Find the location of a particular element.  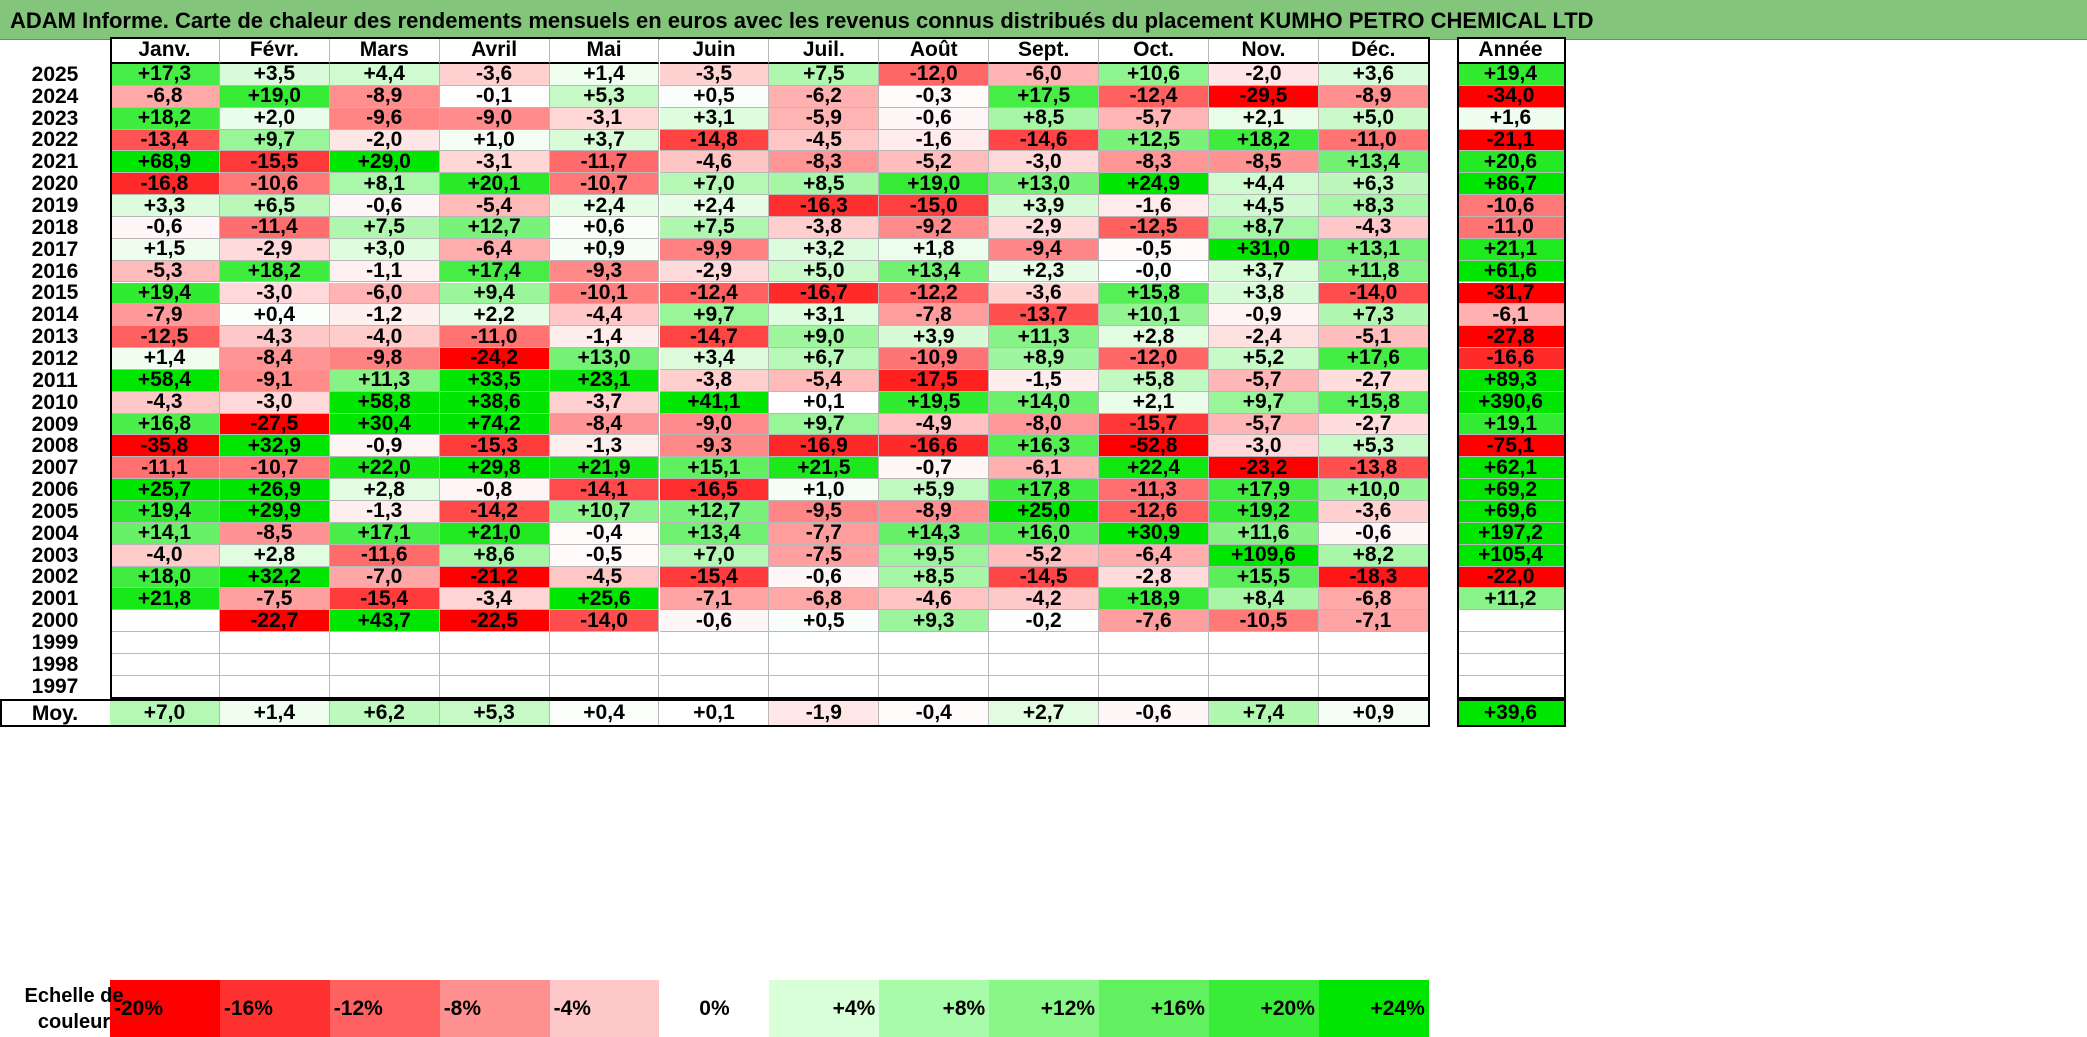

heatmap-cell: -9,3 is located at coordinates (604, 271).